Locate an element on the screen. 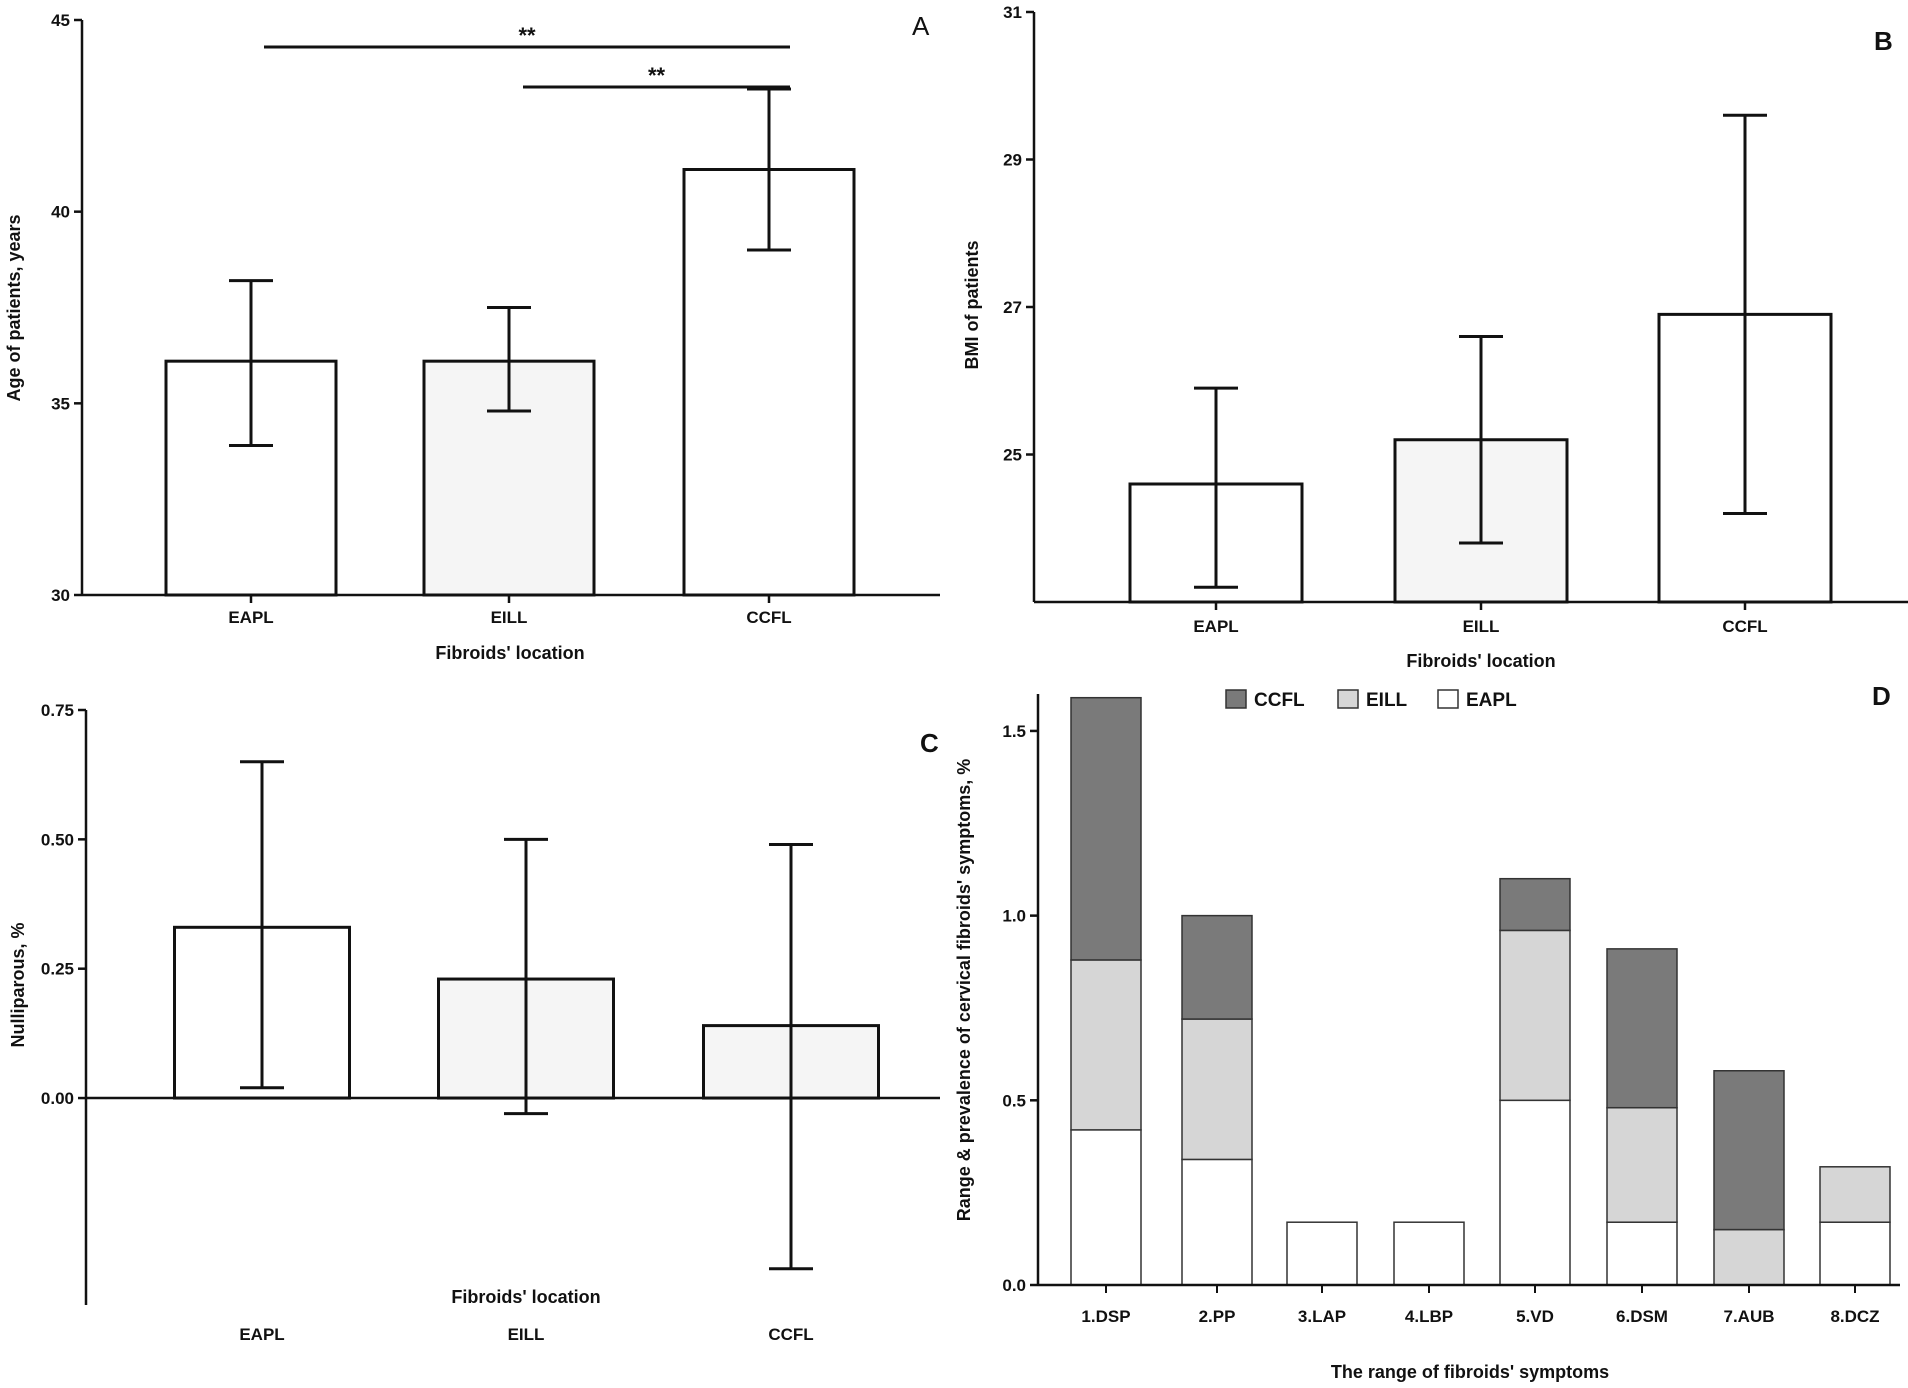 The height and width of the screenshot is (1388, 1908). panel-d-label: D is located at coordinates (1881, 696).